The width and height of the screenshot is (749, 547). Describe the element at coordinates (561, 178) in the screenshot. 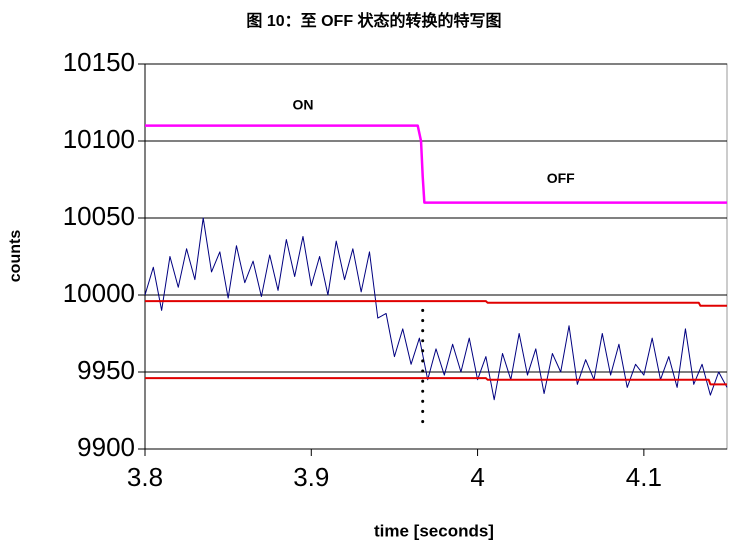

I see `annotation: OFF` at that location.